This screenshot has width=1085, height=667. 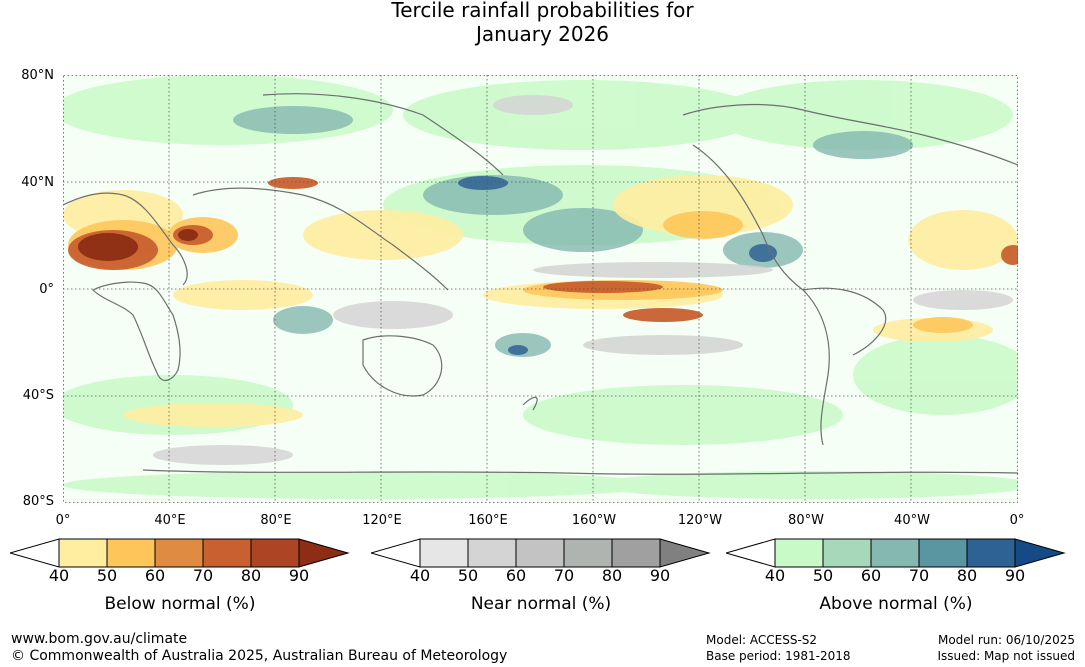 I want to click on lon-label-80w: 80°W, so click(x=806, y=520).